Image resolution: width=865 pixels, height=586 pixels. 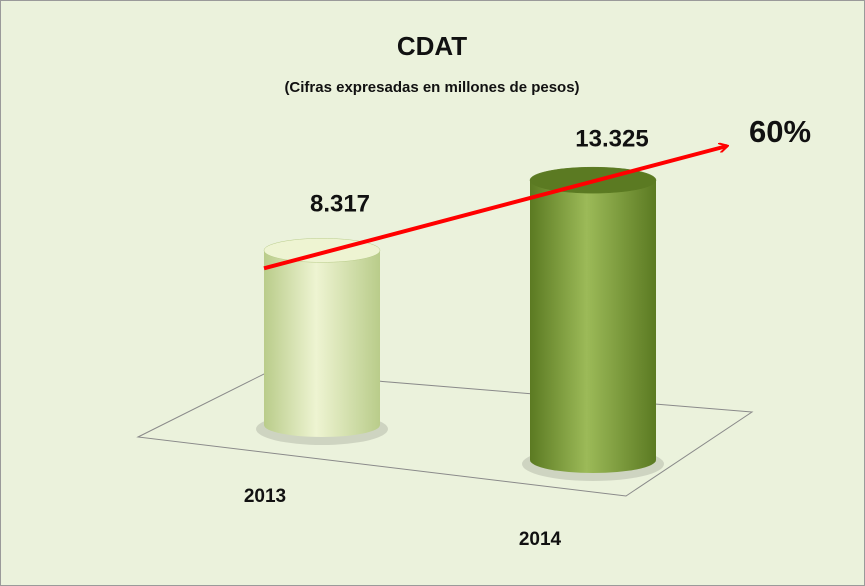 I want to click on data-label: 8.317, so click(x=340, y=203).